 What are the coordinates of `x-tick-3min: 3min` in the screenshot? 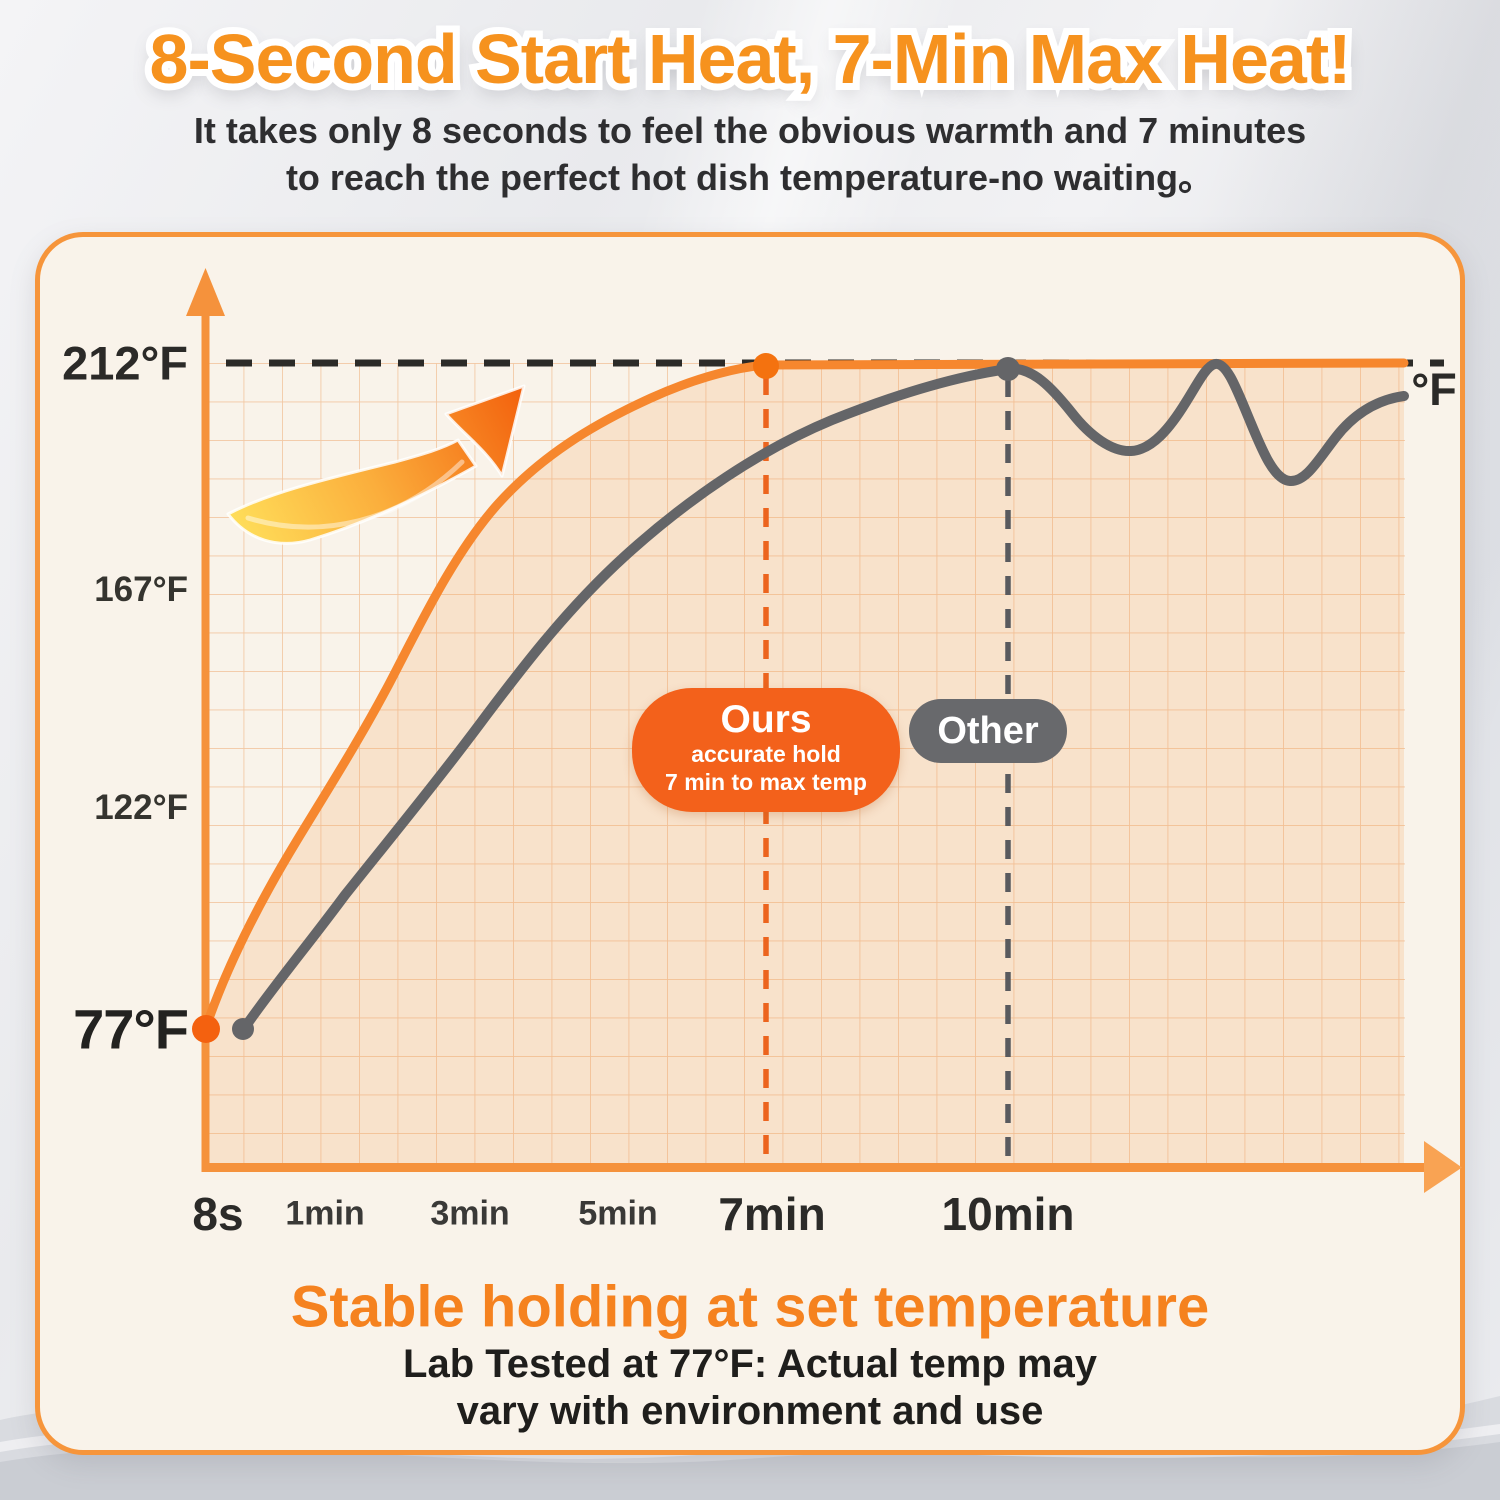 It's located at (470, 1213).